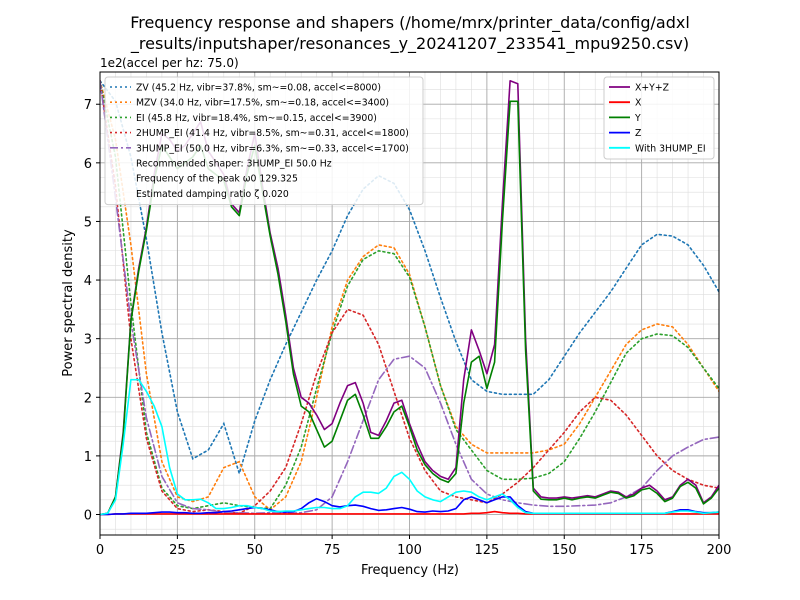 The image size is (800, 600). What do you see at coordinates (564, 550) in the screenshot?
I see `x-tick-label: 150` at bounding box center [564, 550].